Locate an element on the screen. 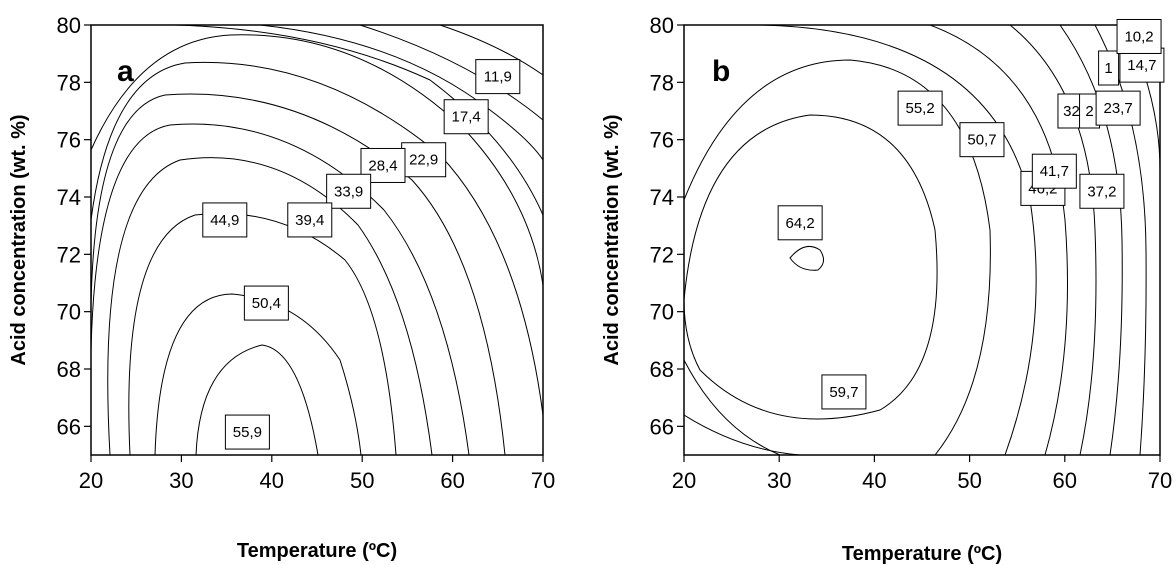 This screenshot has height=565, width=1176. contour-label: 55,9 is located at coordinates (247, 432).